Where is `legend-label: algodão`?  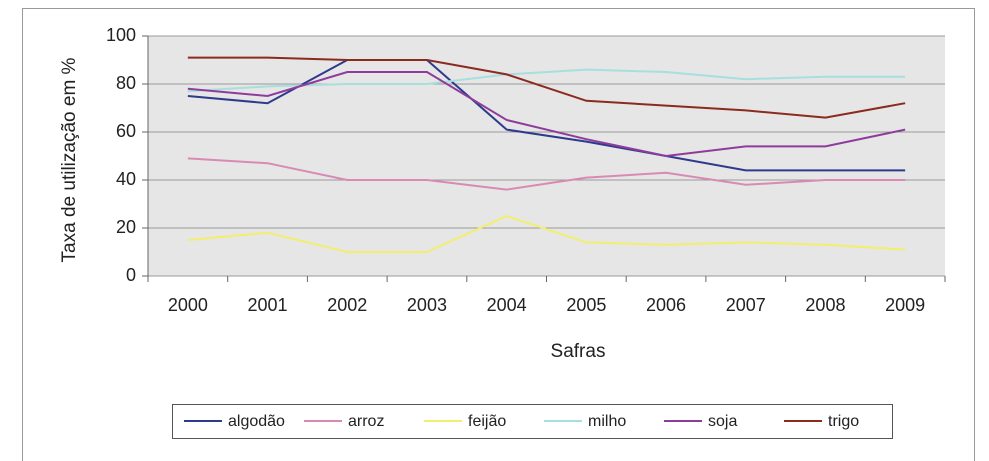 legend-label: algodão is located at coordinates (256, 421).